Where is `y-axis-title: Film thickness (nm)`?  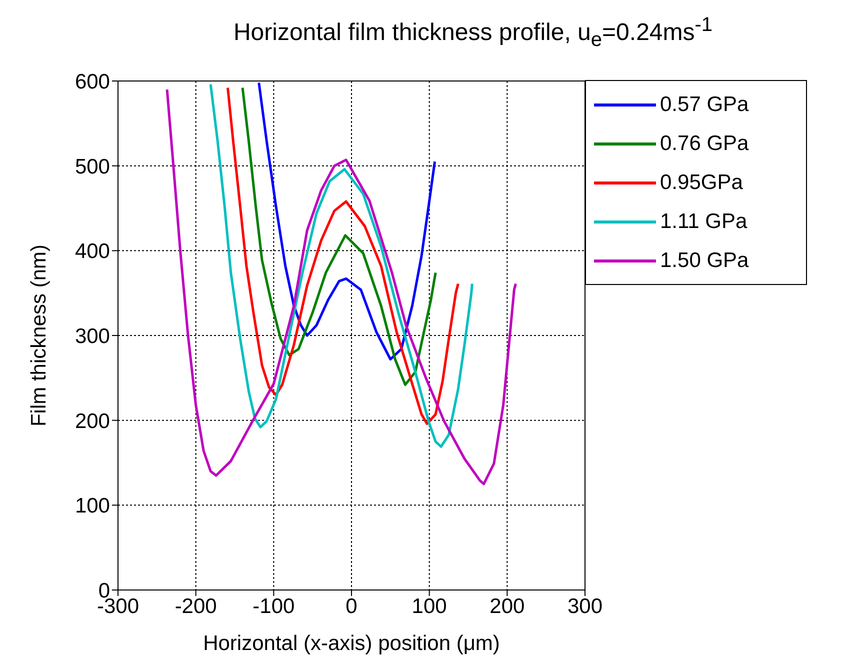 y-axis-title: Film thickness (nm) is located at coordinates (38, 335).